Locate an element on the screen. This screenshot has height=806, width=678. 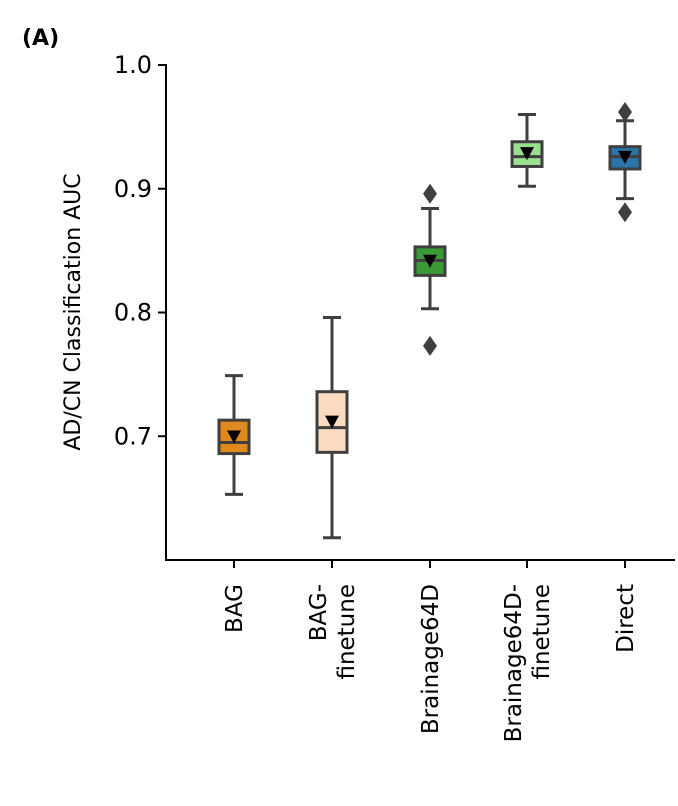
x-tick-label: BAG- is located at coordinates (319, 612).